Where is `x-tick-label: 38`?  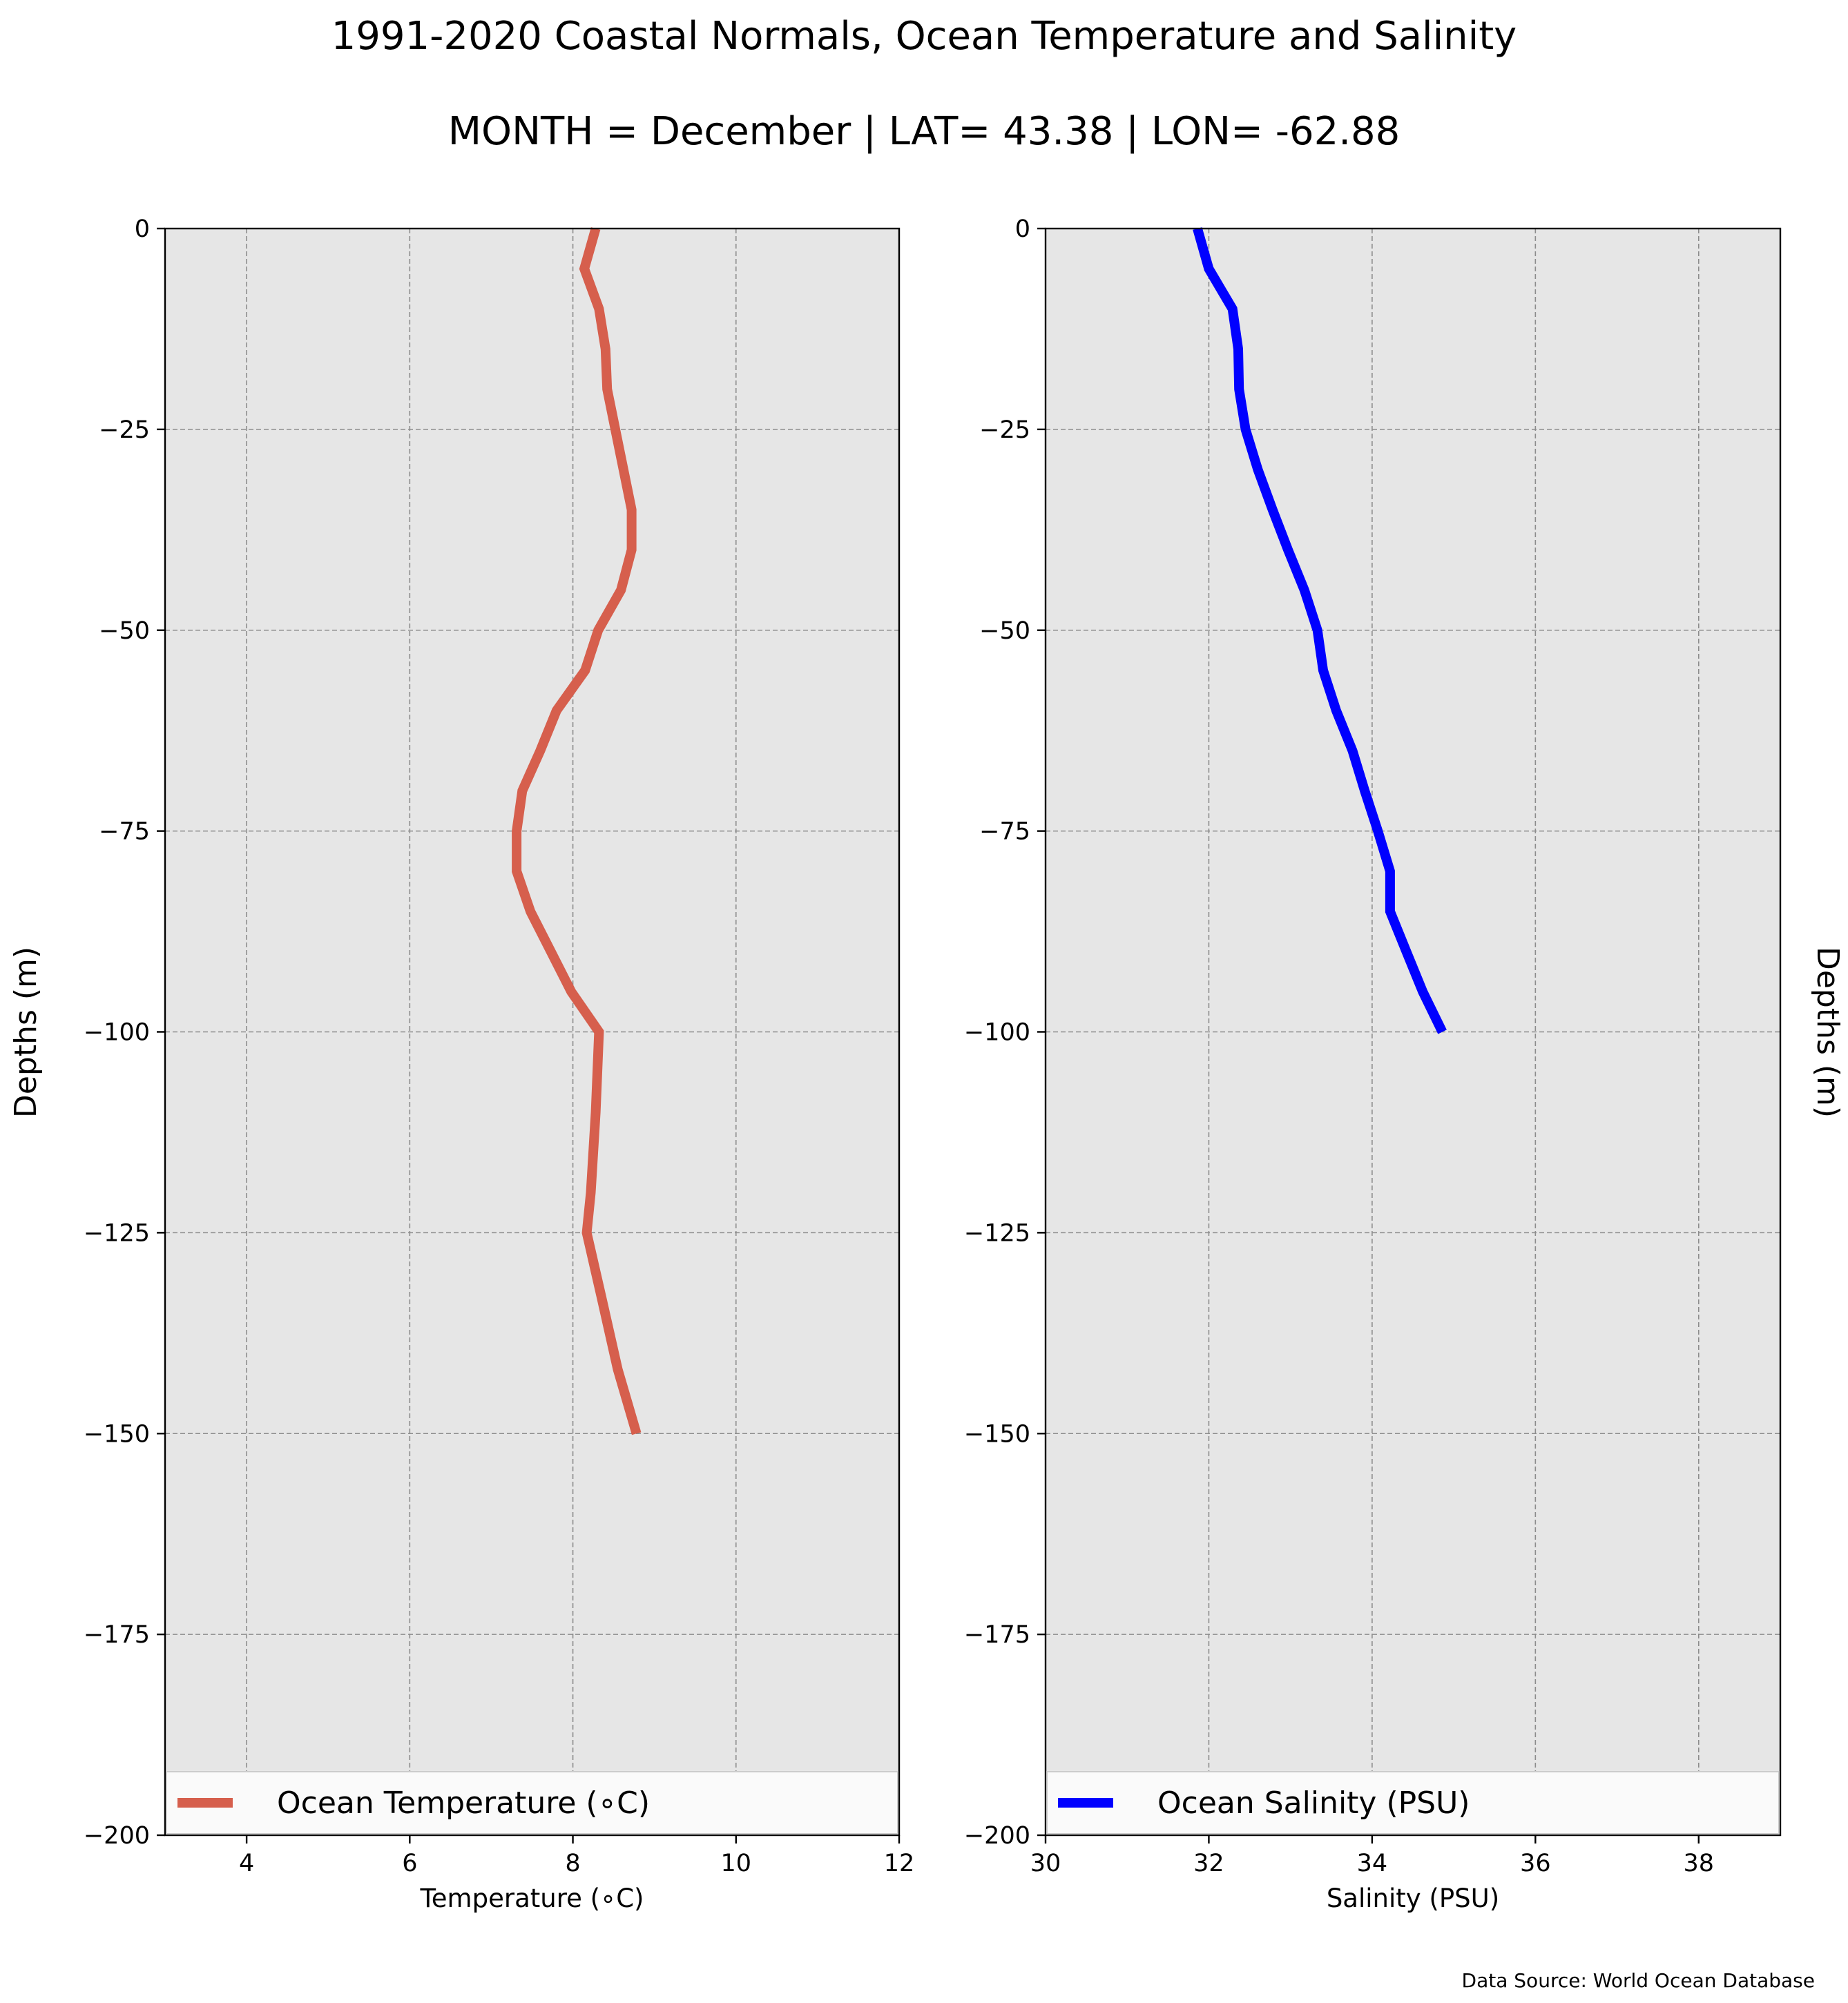 x-tick-label: 38 is located at coordinates (1699, 1863).